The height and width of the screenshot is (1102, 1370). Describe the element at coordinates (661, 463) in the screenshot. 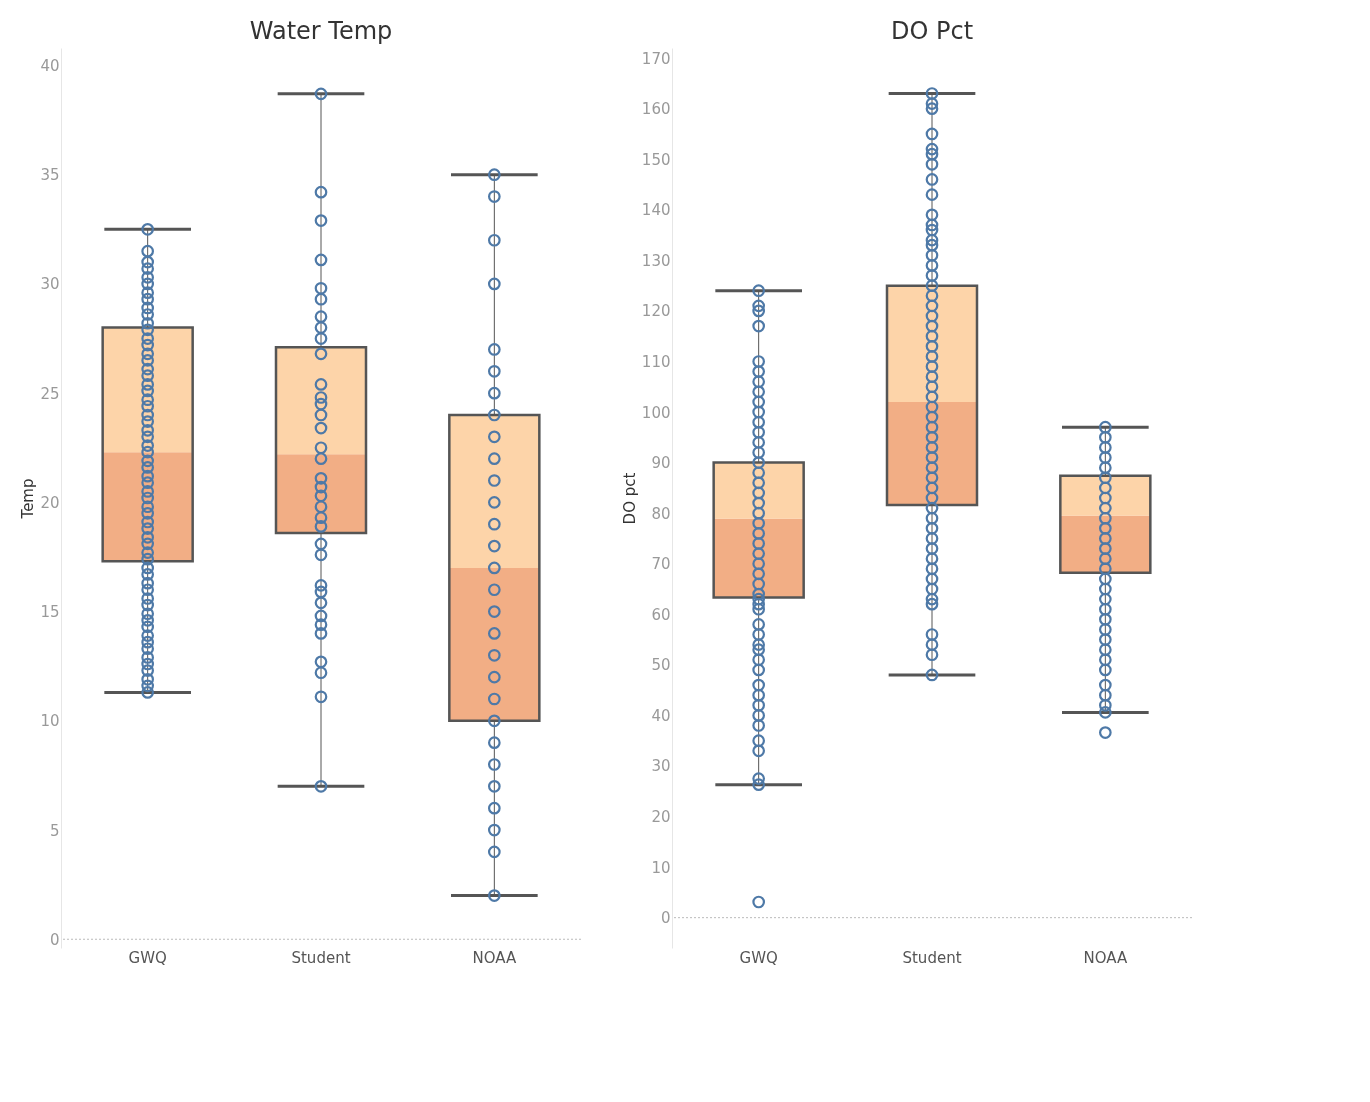

I see `y-tick-label: 90` at that location.